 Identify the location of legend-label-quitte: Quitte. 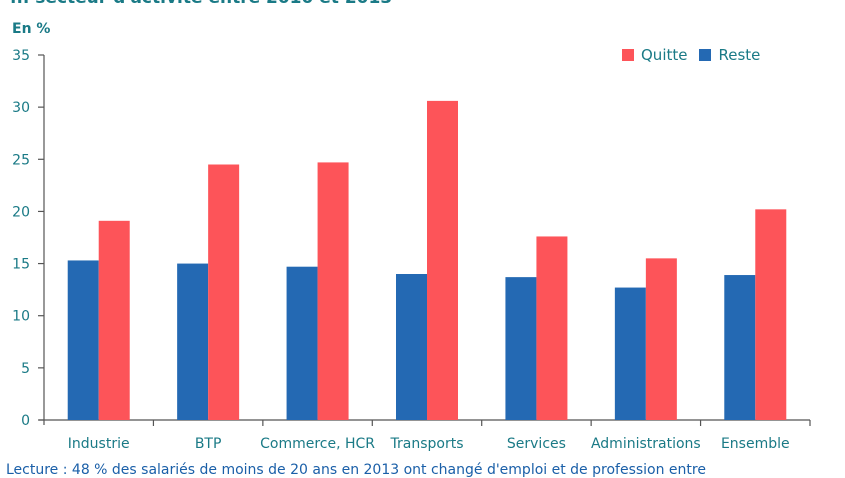
(664, 55).